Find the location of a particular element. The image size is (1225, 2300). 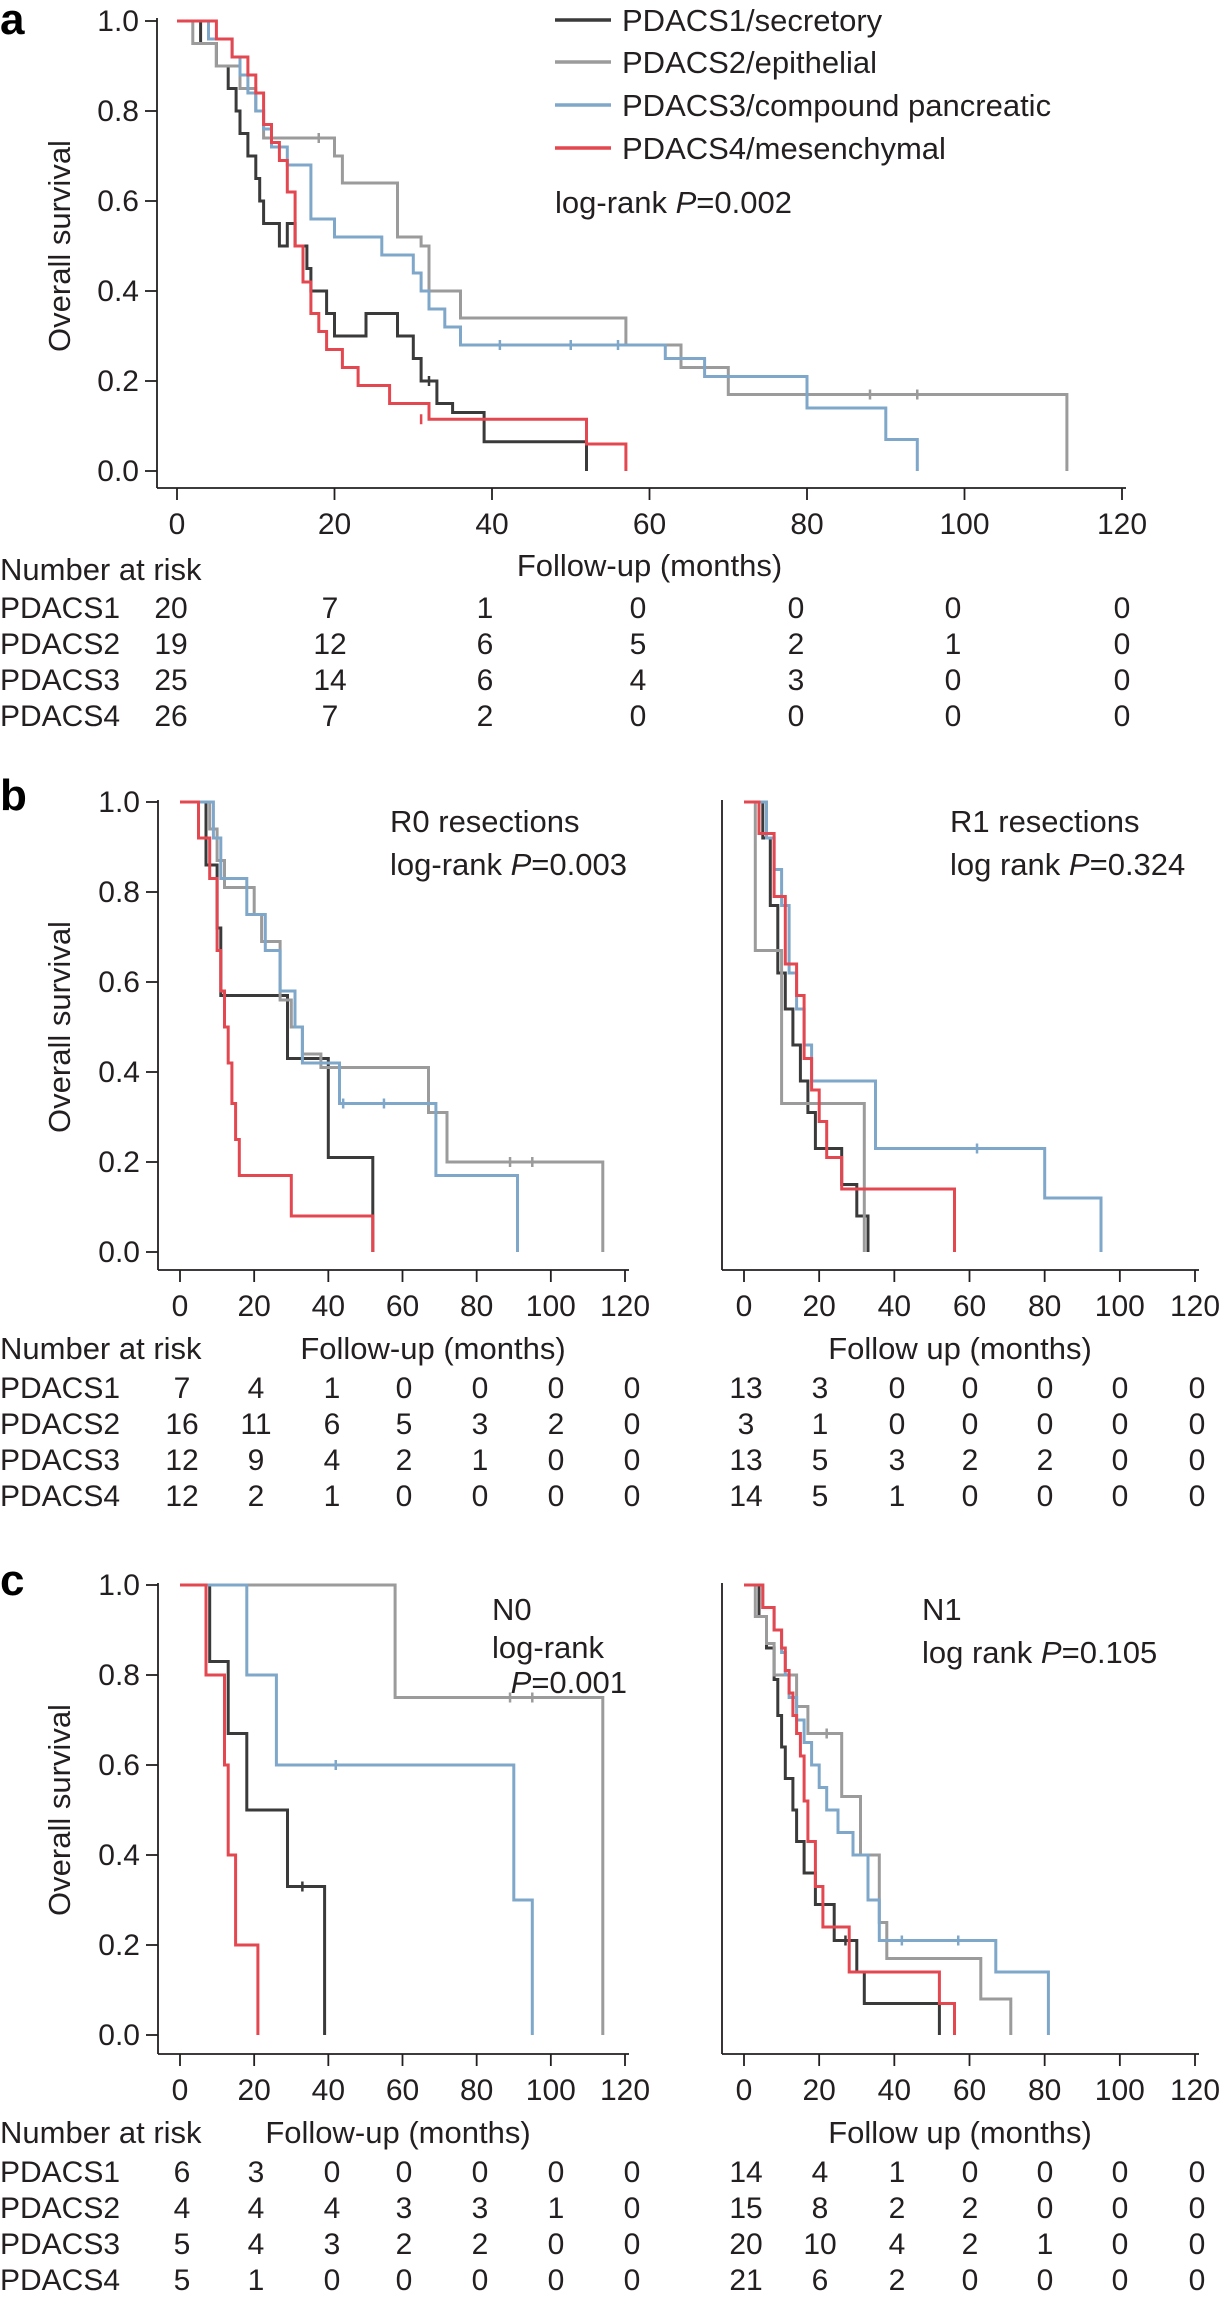

risk-row-label: PDACS1 is located at coordinates (60, 608).